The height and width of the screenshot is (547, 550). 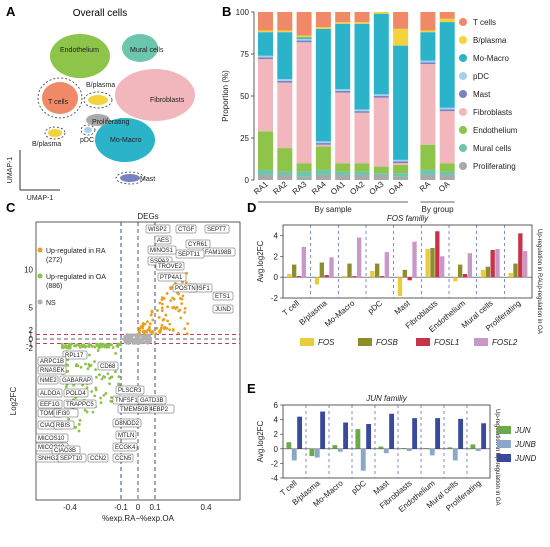 I want to click on c-oa-gene-label: D8NDD2, so click(x=127, y=424).